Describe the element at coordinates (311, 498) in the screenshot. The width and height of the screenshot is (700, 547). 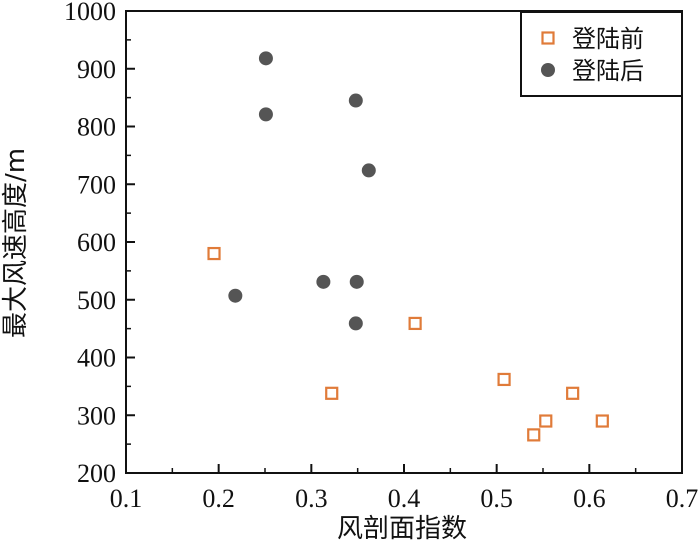
I see `x-tick-label: 0.3` at that location.